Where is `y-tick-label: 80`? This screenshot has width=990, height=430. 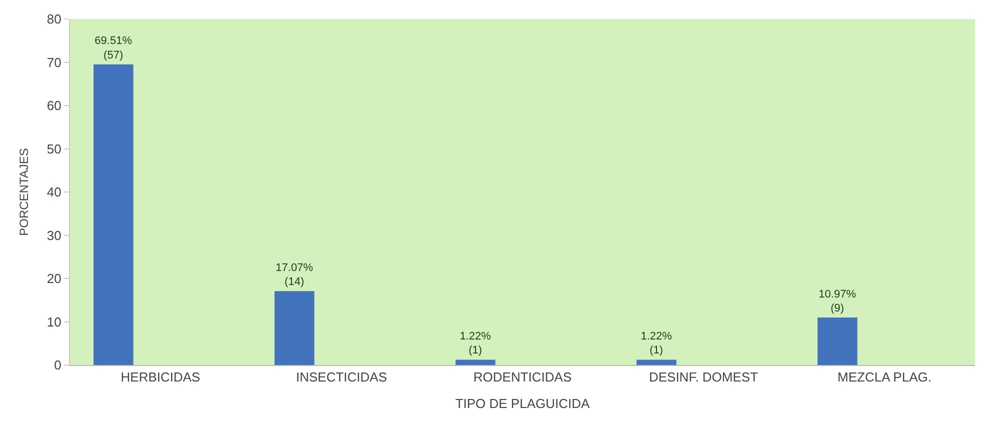 y-tick-label: 80 is located at coordinates (54, 19).